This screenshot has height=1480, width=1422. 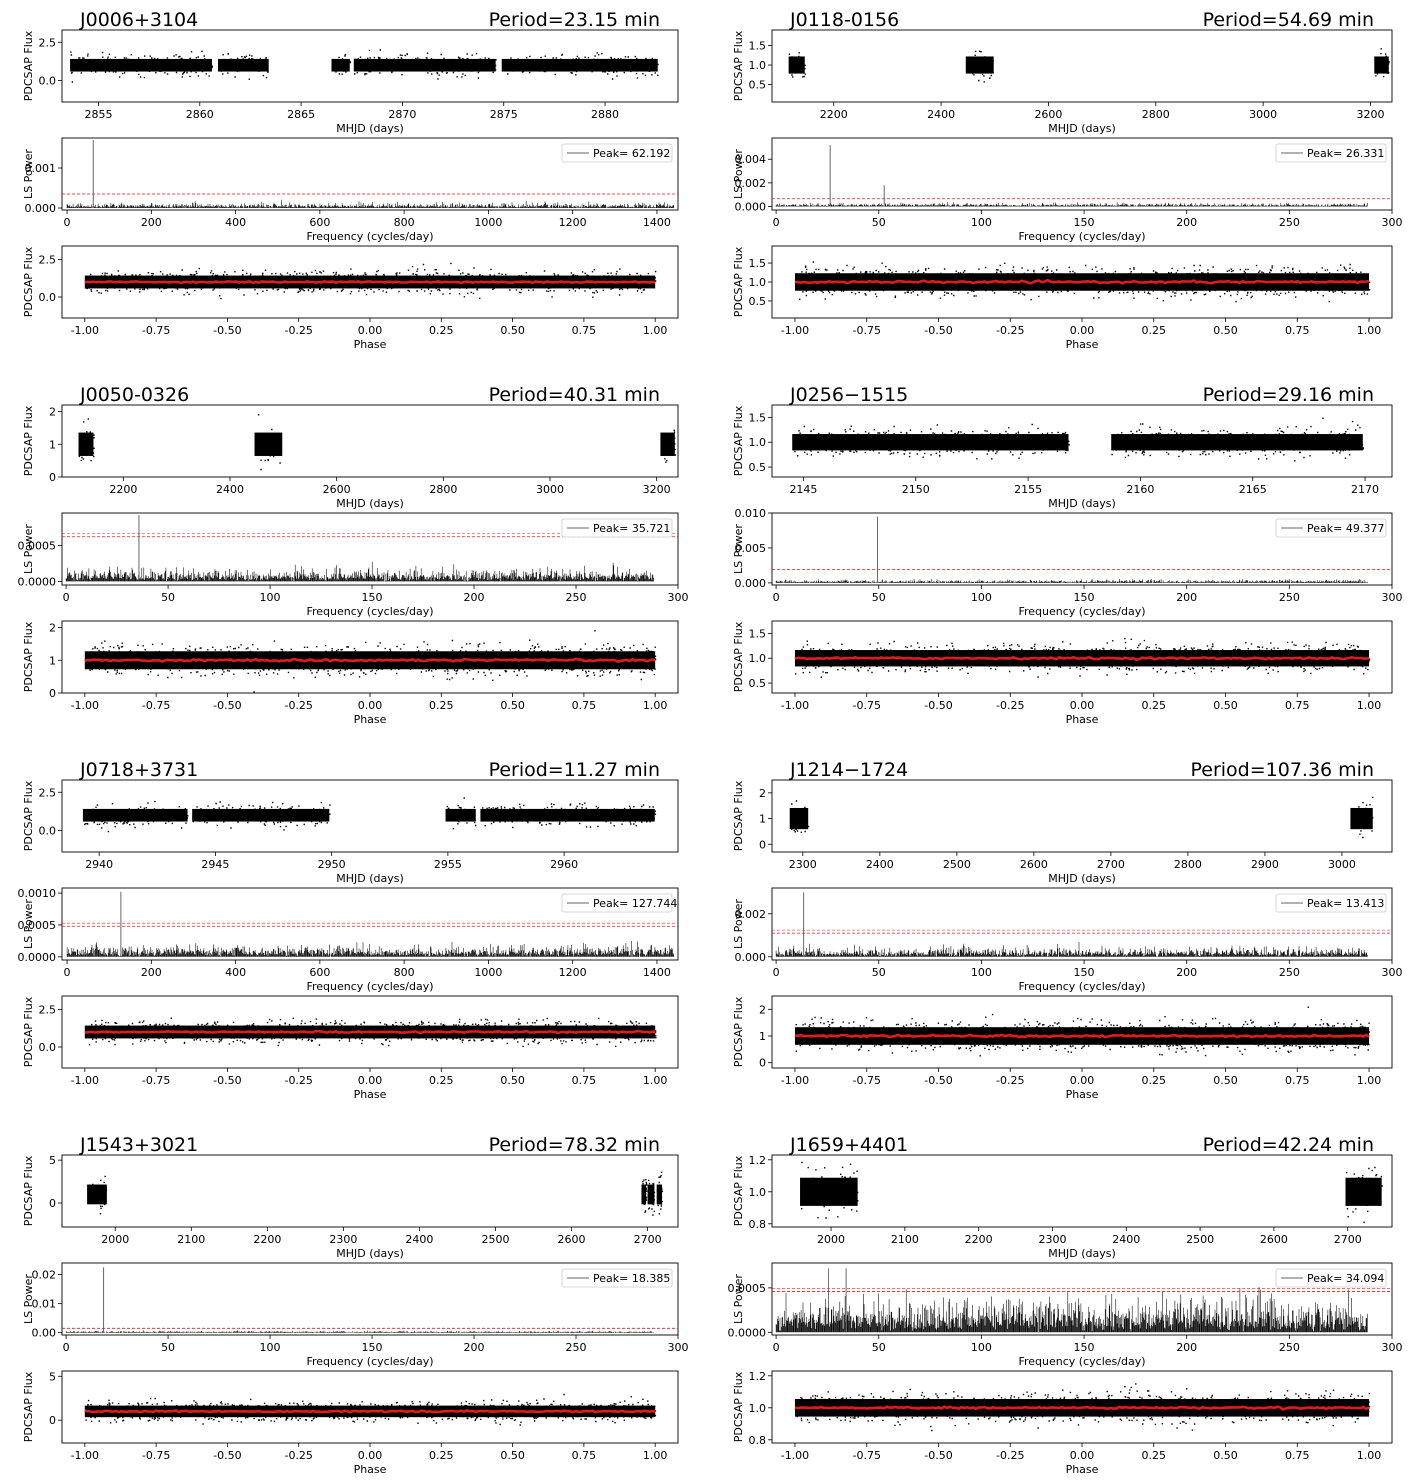 What do you see at coordinates (48, 260) in the screenshot?
I see `folded-ytick-label: 2.5` at bounding box center [48, 260].